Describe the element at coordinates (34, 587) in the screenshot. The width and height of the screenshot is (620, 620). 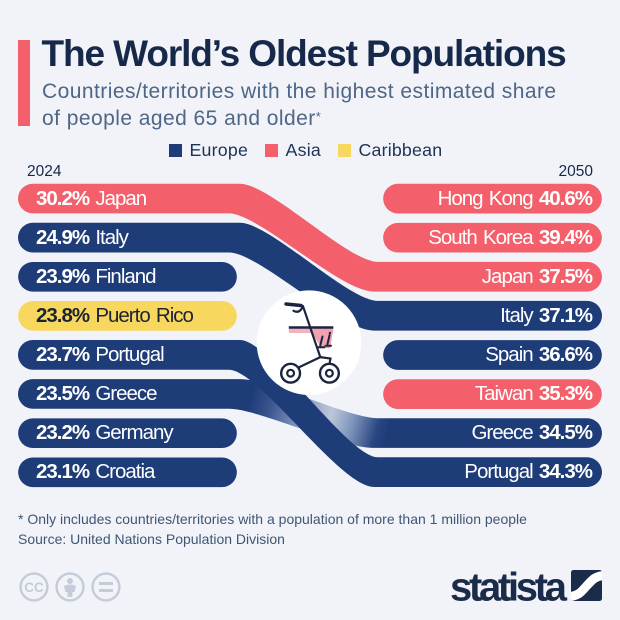
I see `svg-text: CC` at that location.